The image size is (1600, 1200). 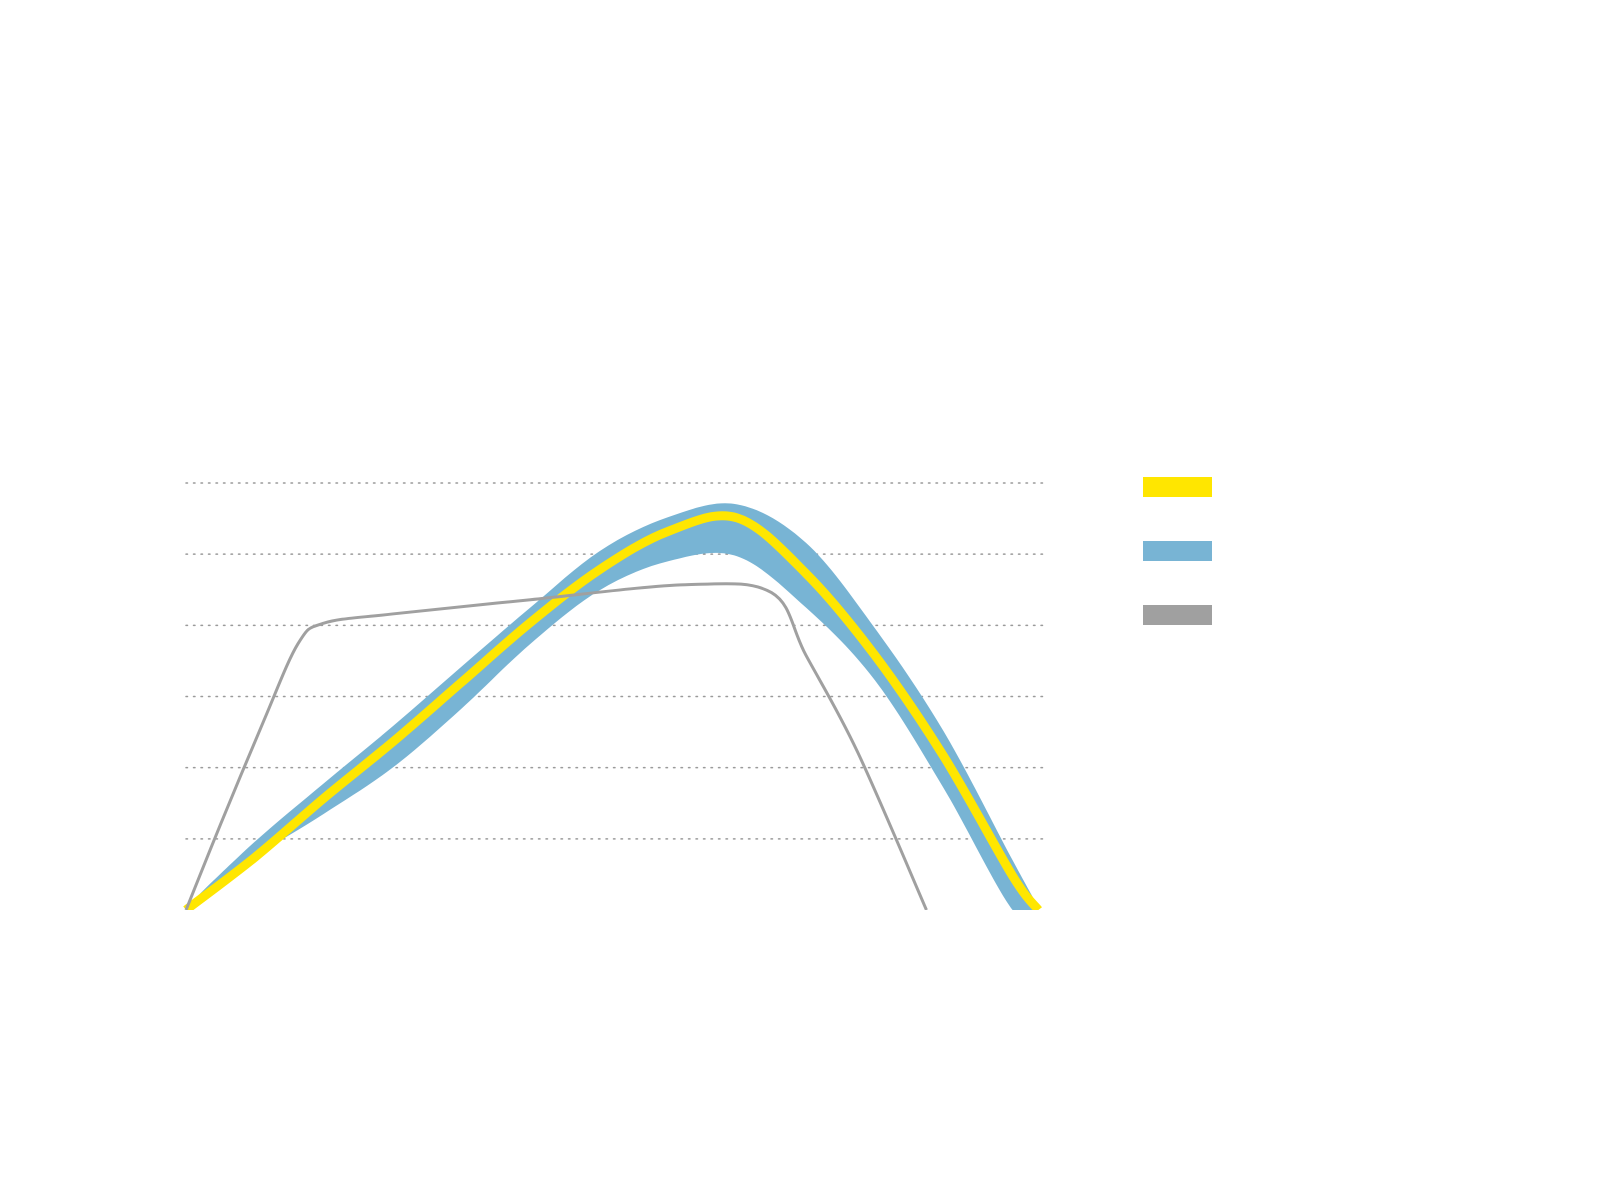 I want to click on legend, so click(x=1177, y=551).